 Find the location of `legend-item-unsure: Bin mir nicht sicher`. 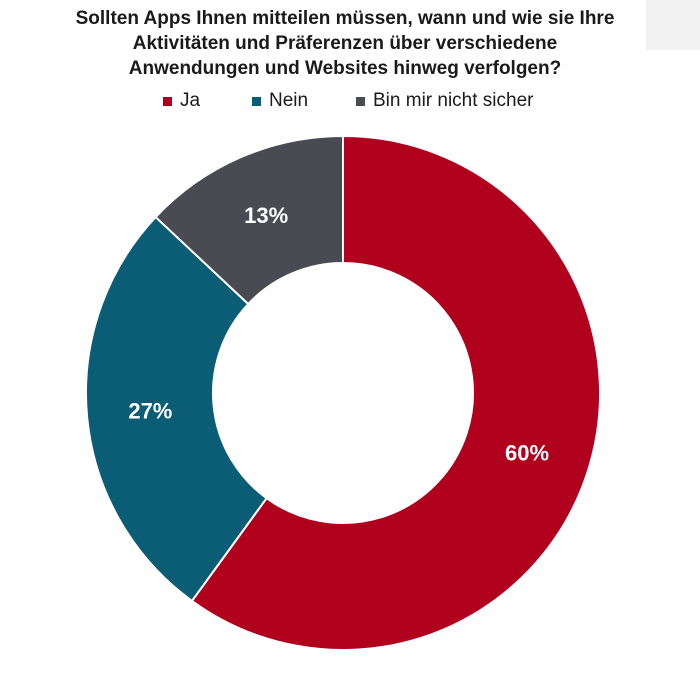

legend-item-unsure: Bin mir nicht sicher is located at coordinates (445, 101).